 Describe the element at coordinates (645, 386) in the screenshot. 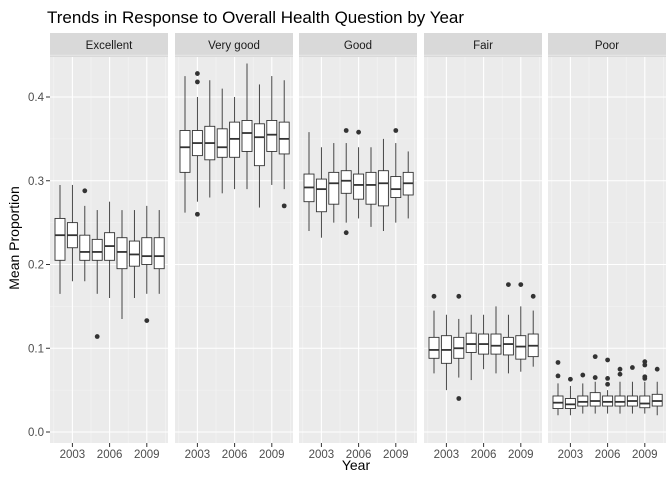

I see `box-poor-2009` at that location.